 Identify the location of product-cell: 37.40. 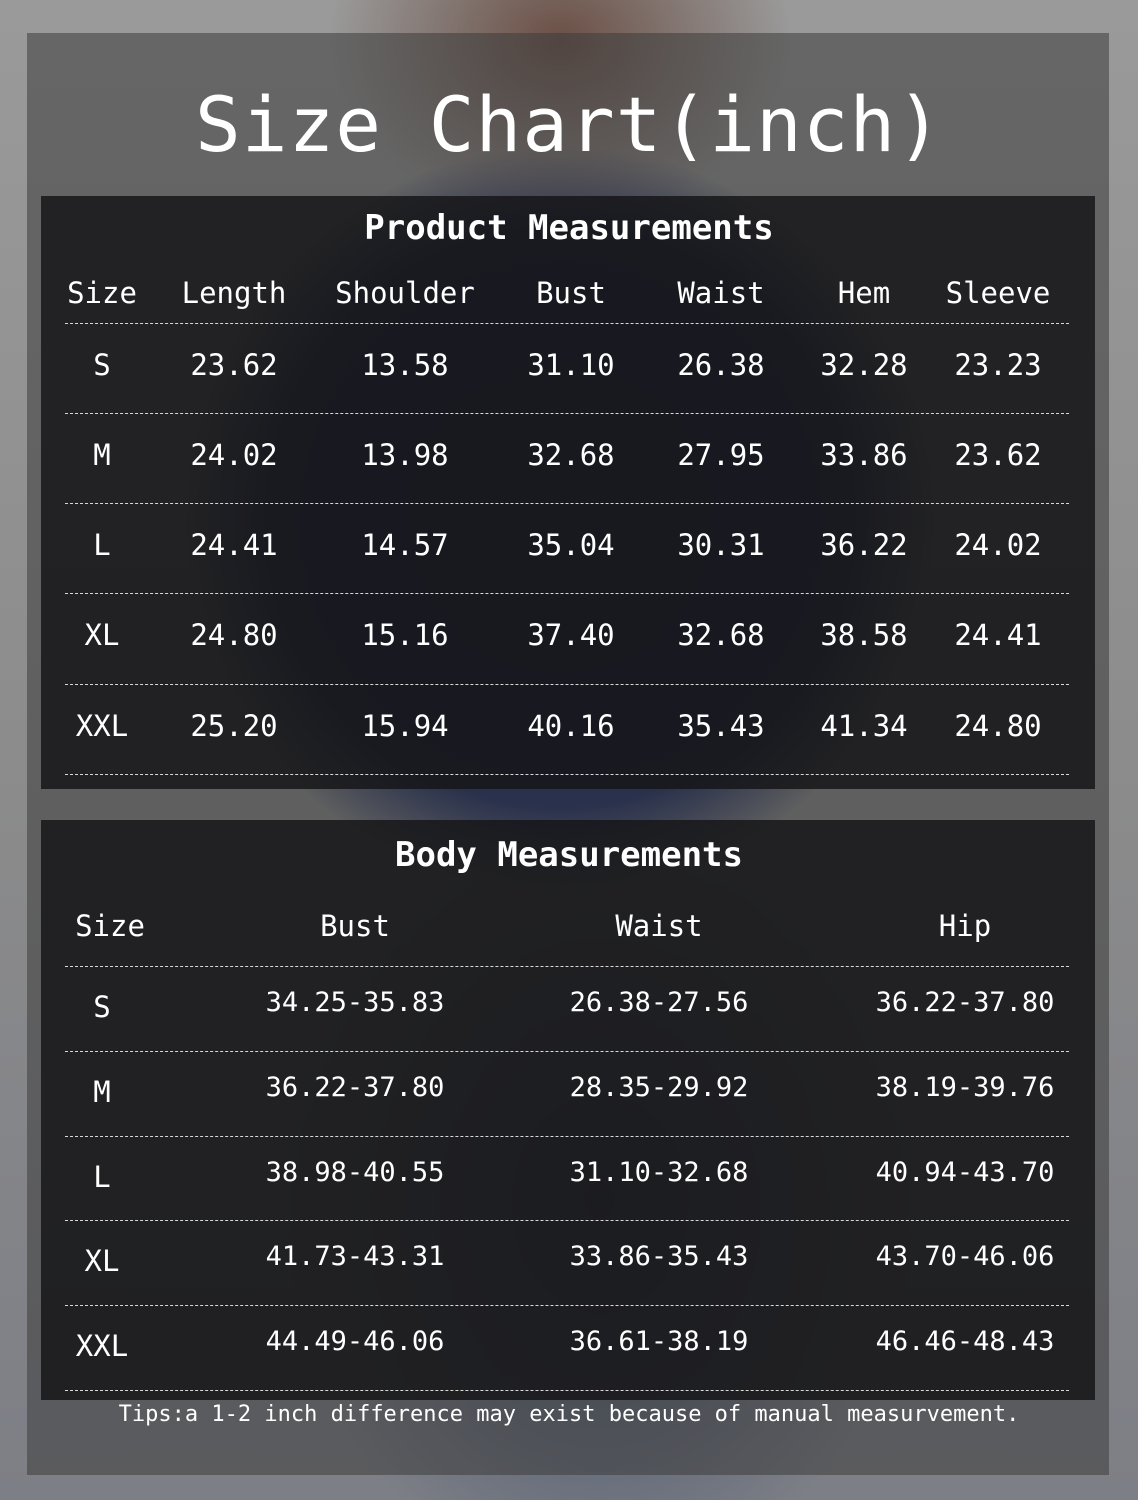
(571, 635).